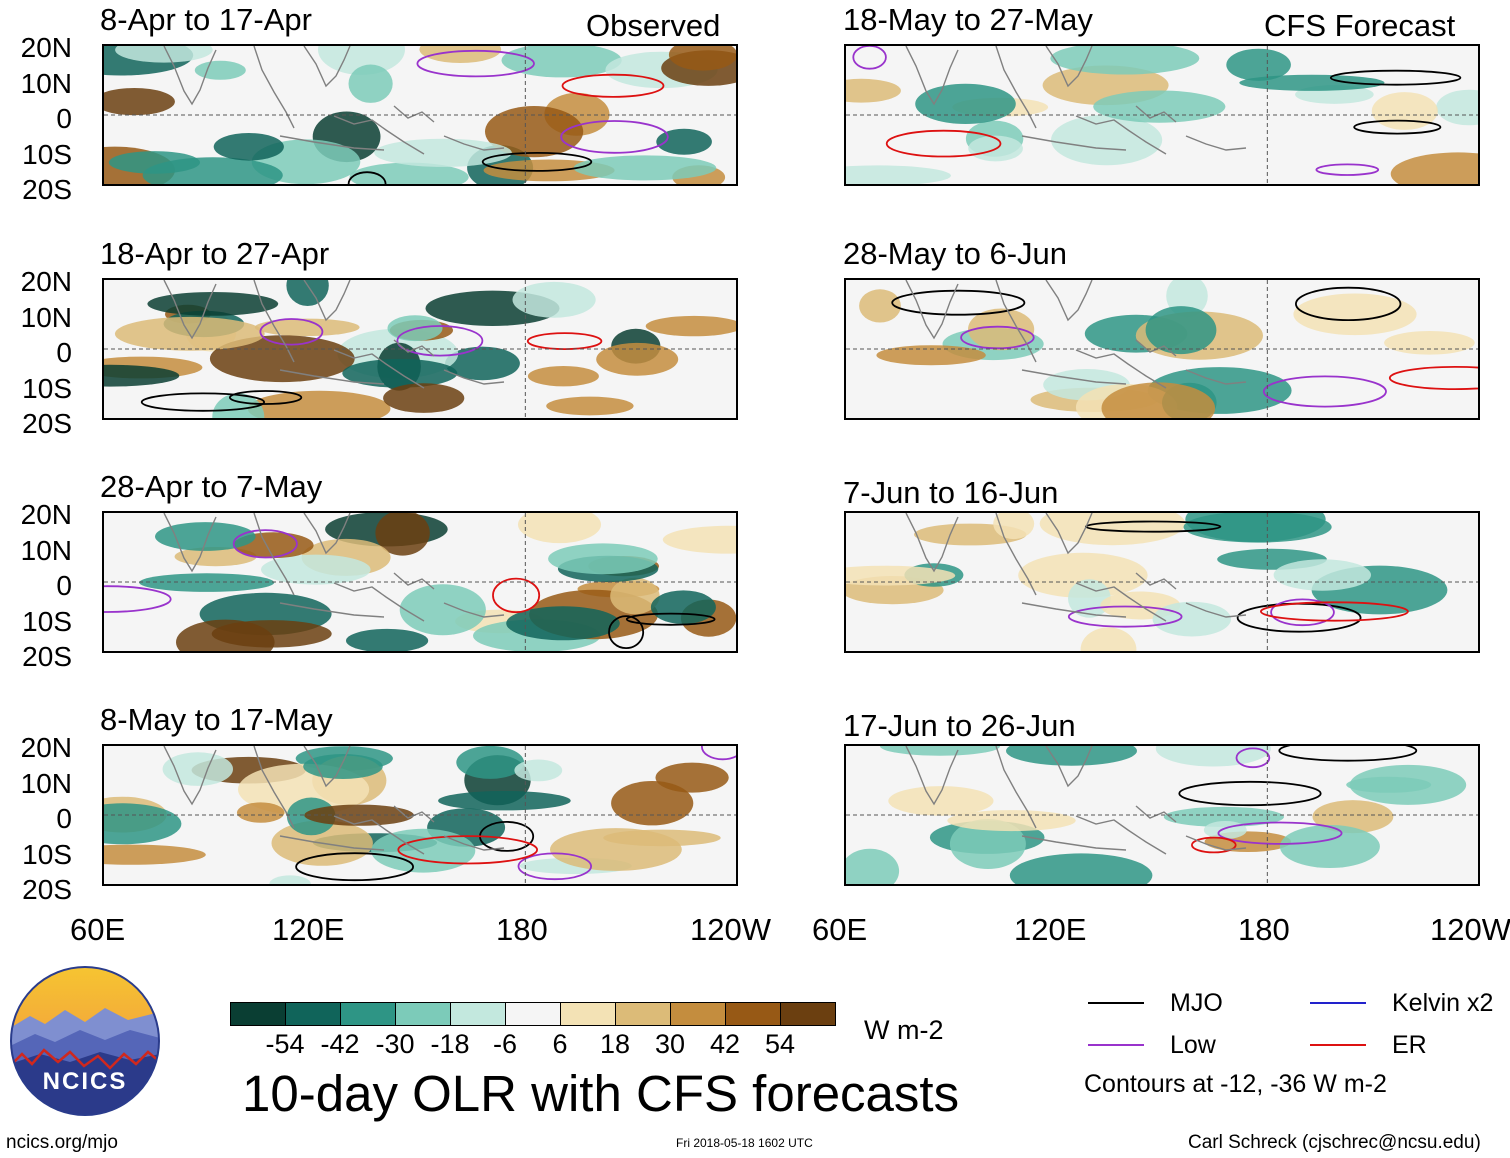 The image size is (1510, 1158). I want to click on colorbar-label: -42, so click(340, 1044).